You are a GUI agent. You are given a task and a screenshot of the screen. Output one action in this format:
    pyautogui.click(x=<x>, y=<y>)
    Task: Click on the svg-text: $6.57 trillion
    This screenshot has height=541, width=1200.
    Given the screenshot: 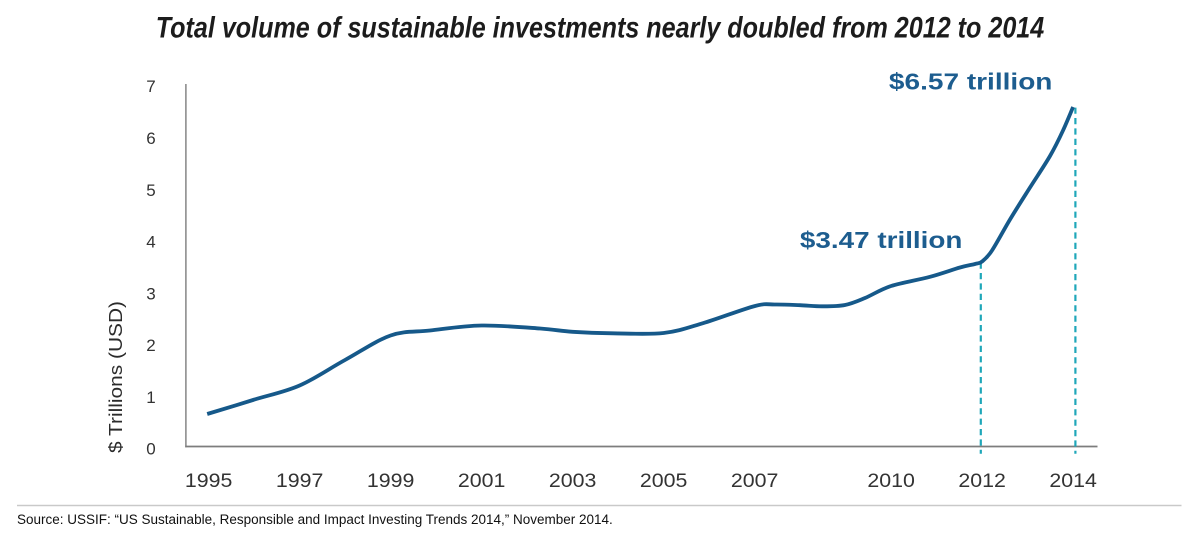 What is the action you would take?
    pyautogui.click(x=971, y=82)
    